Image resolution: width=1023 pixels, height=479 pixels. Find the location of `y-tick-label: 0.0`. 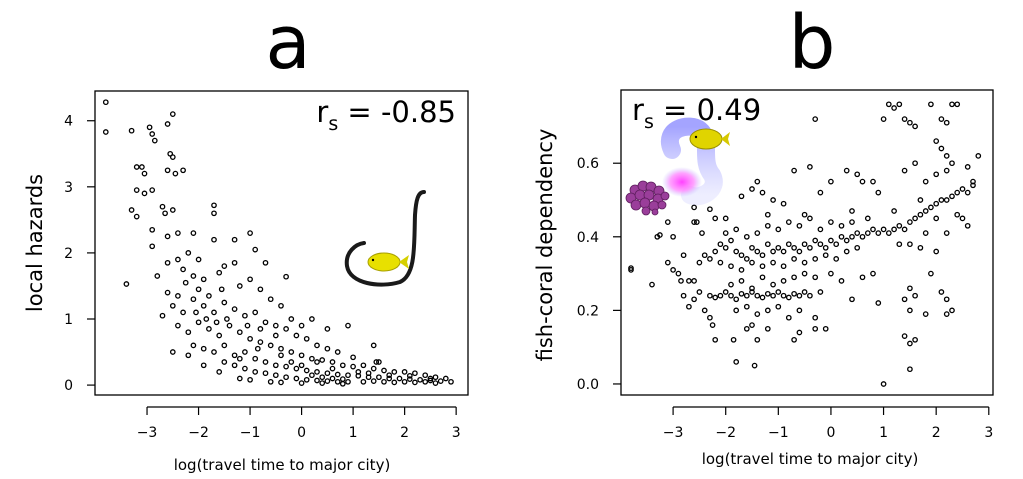

y-tick-label: 0.0 is located at coordinates (588, 385).